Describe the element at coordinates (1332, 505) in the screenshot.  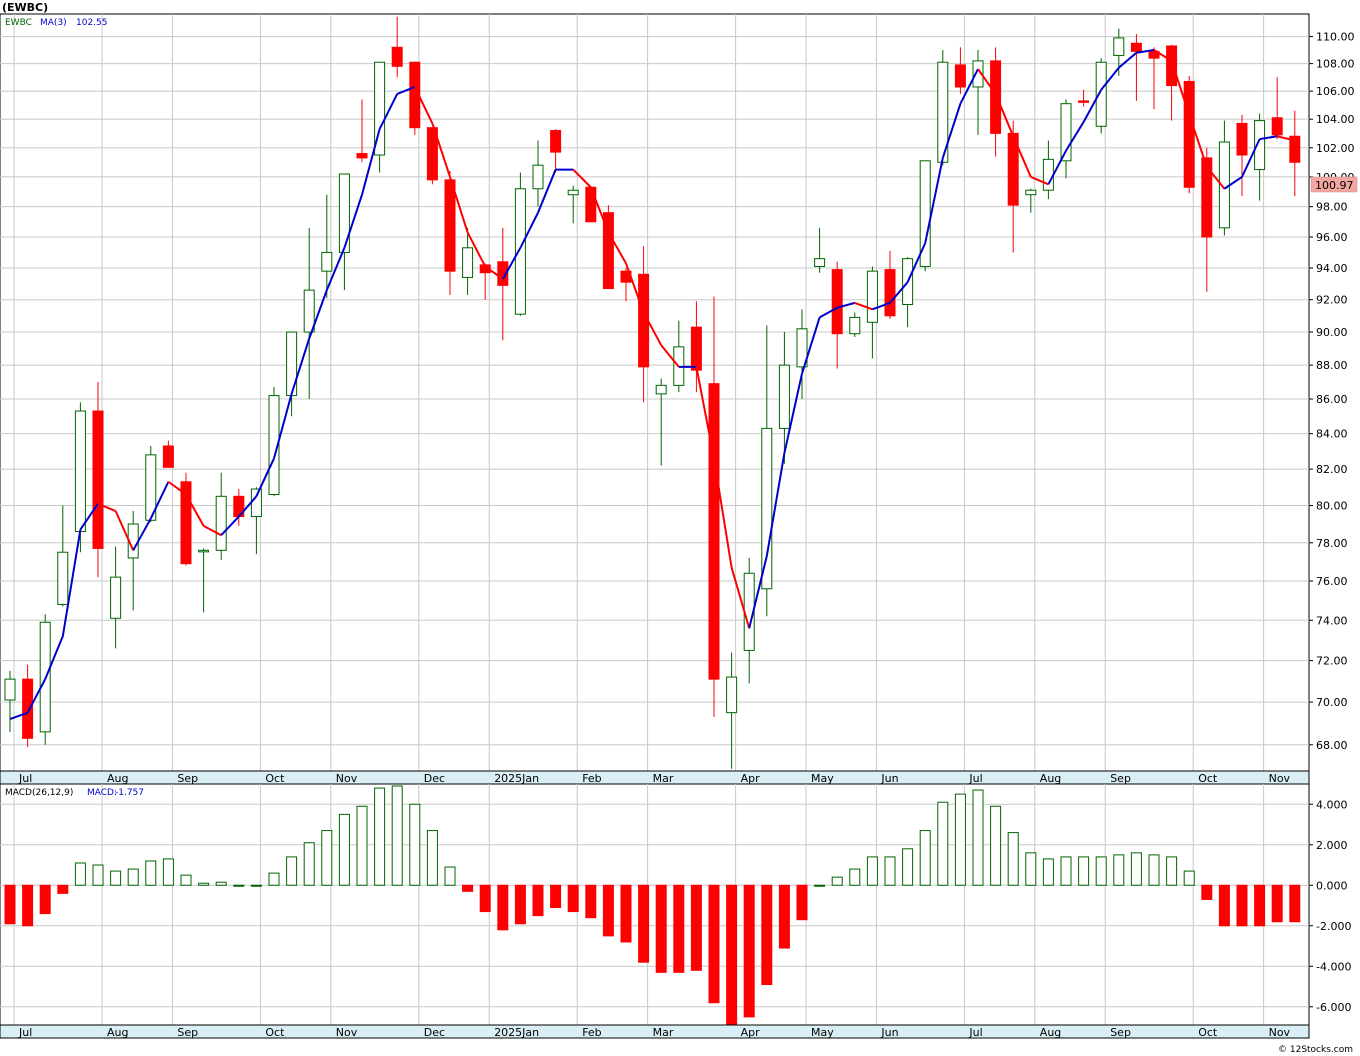
I see `price-tick-label: 80.00` at that location.